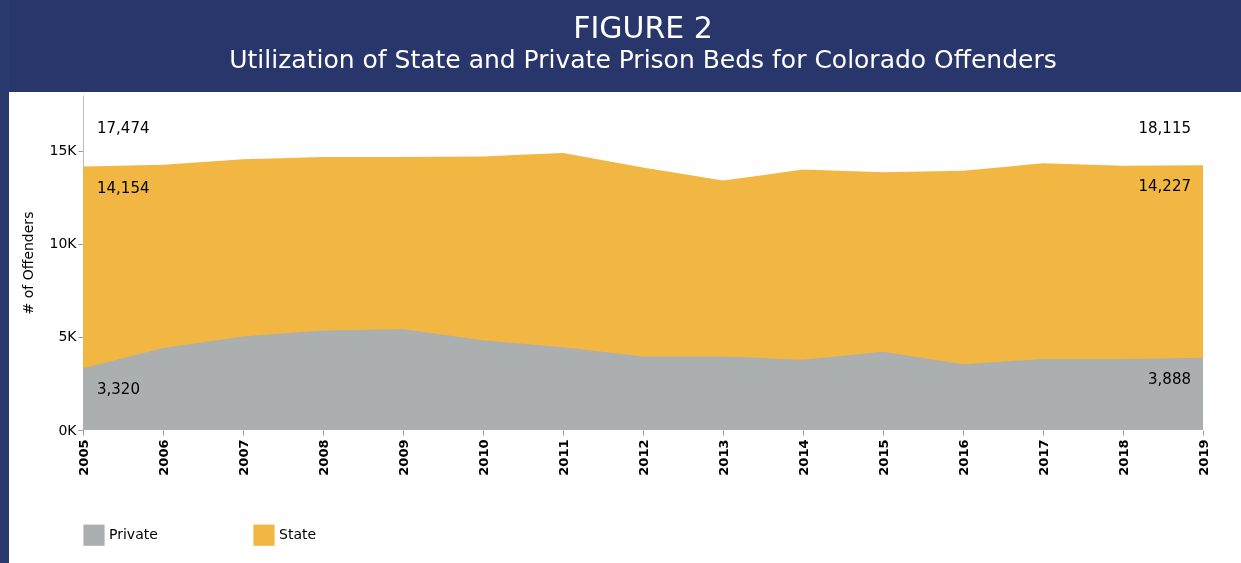 The height and width of the screenshot is (563, 1241). What do you see at coordinates (298, 534) in the screenshot?
I see `legend-label: State` at bounding box center [298, 534].